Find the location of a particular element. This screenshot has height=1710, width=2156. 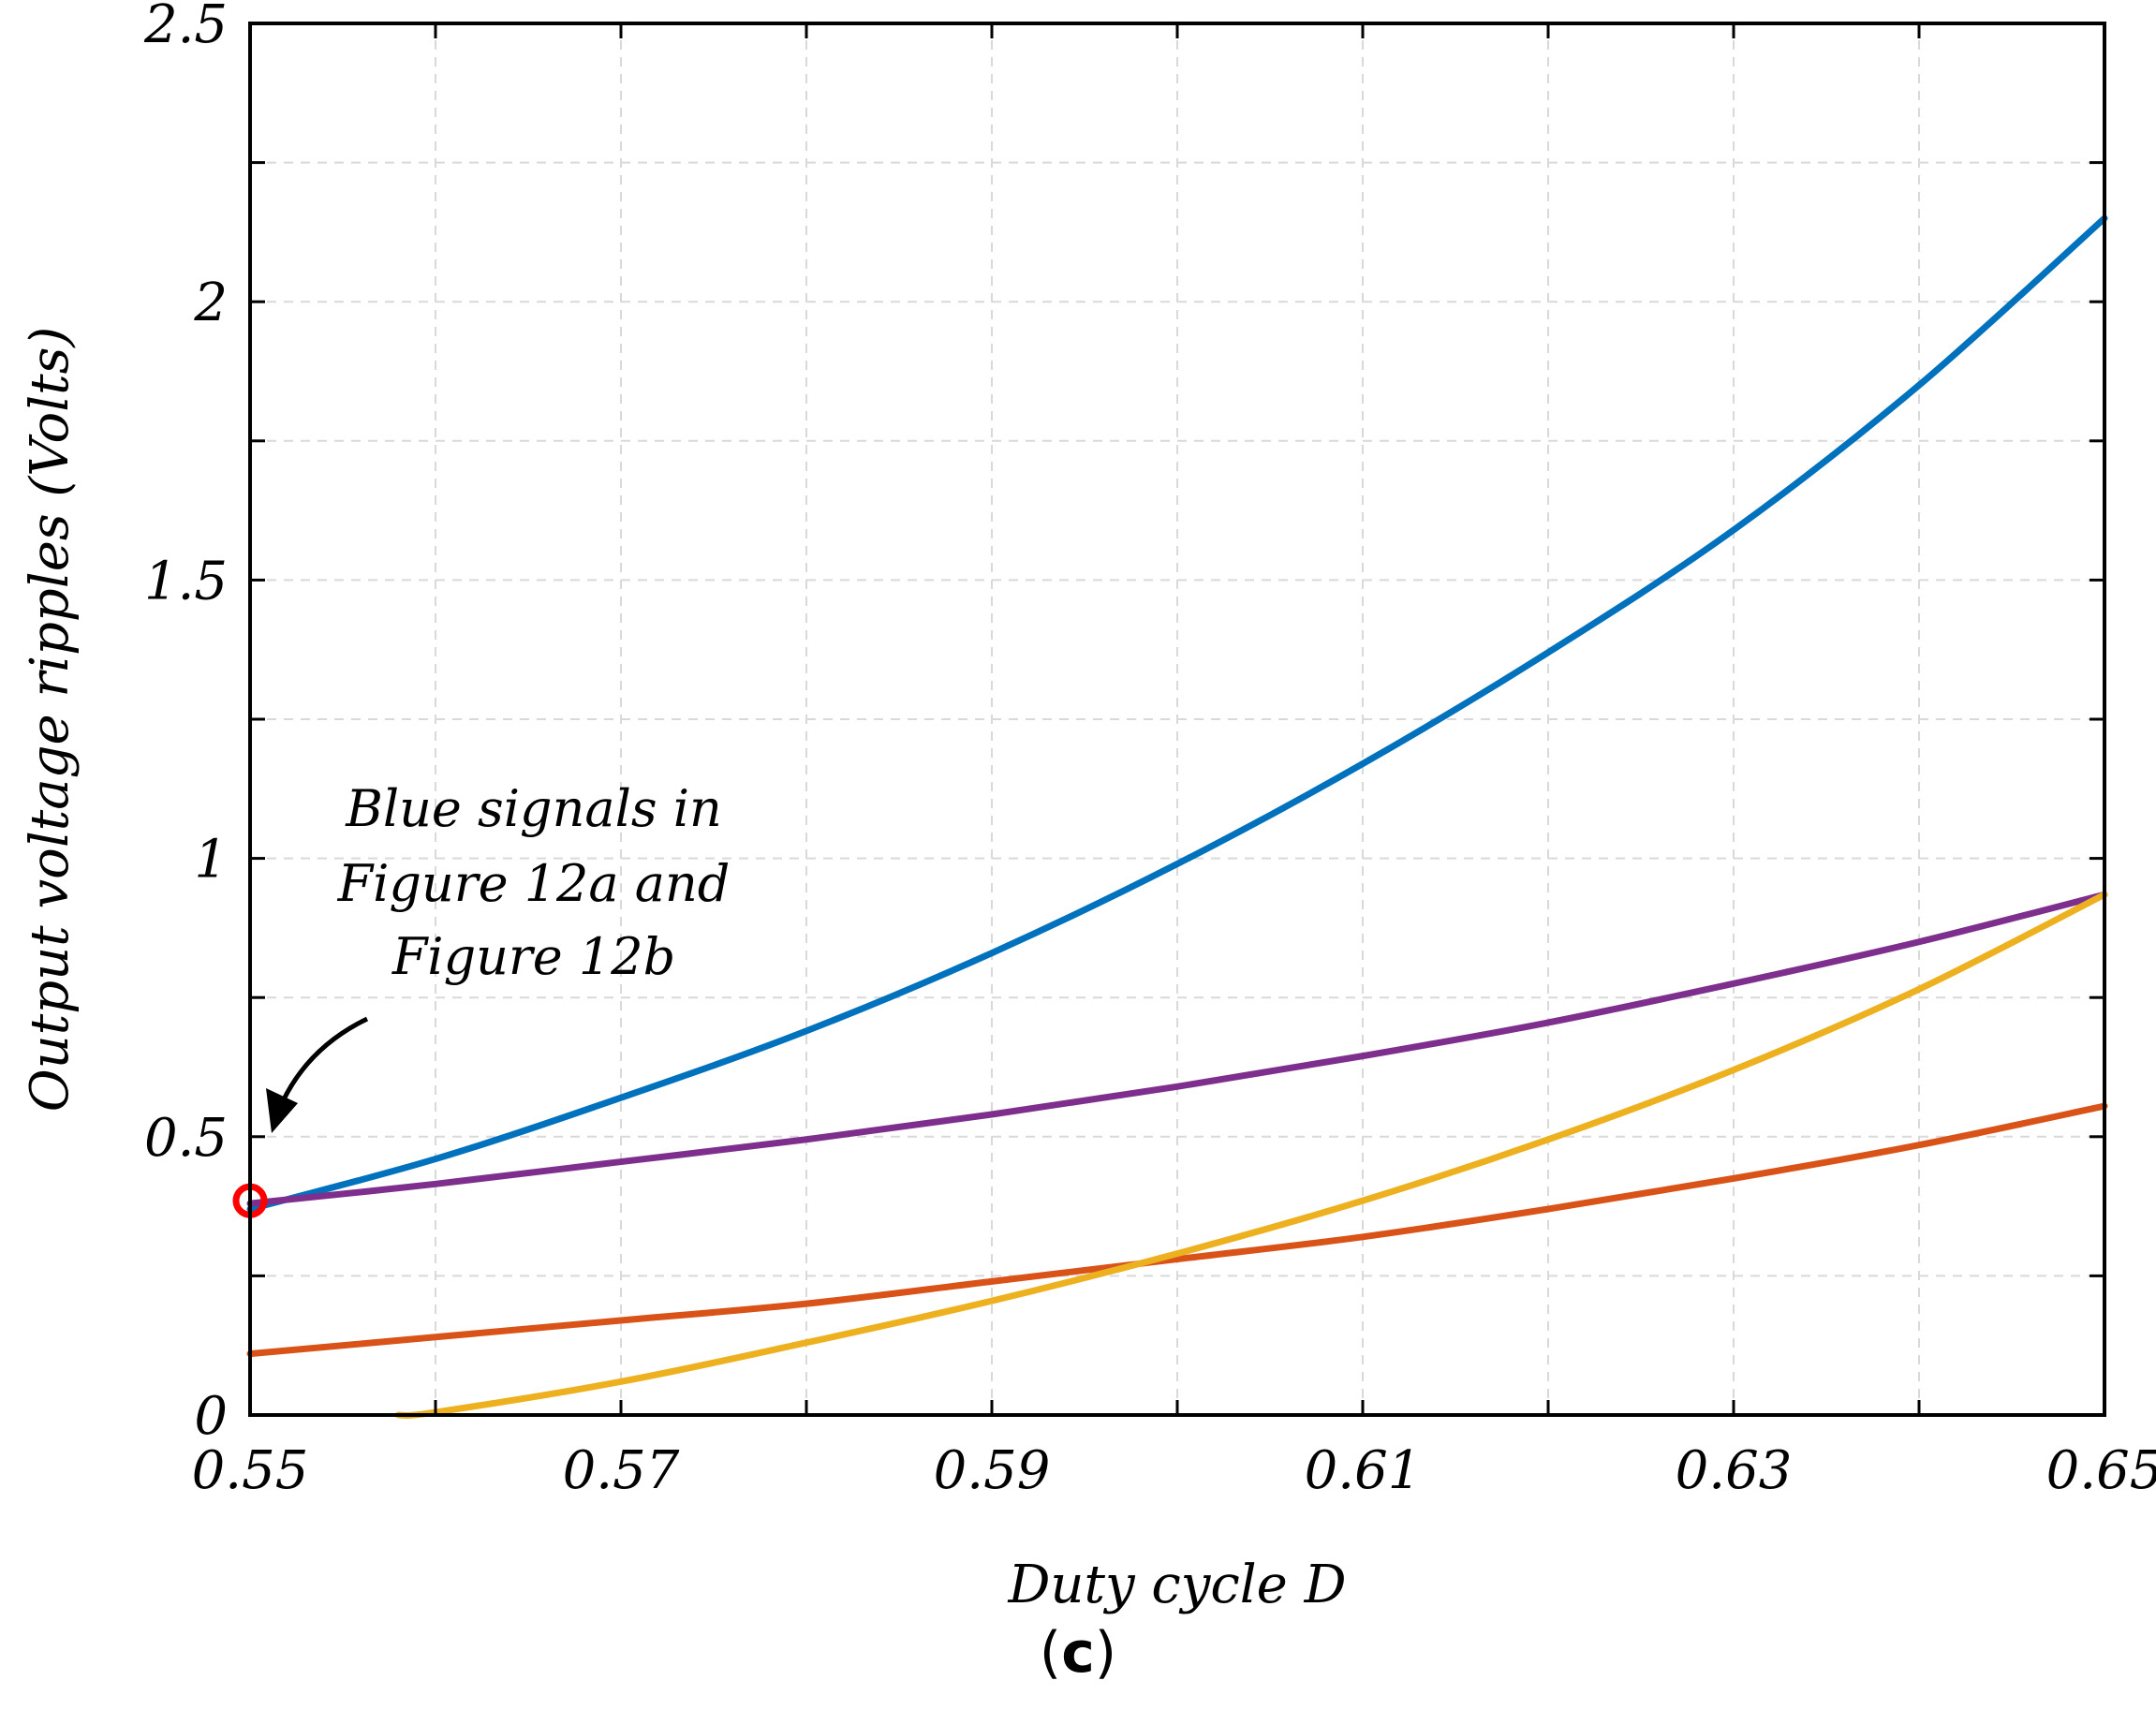

x-tick-label: 0.61 is located at coordinates (1363, 1471).